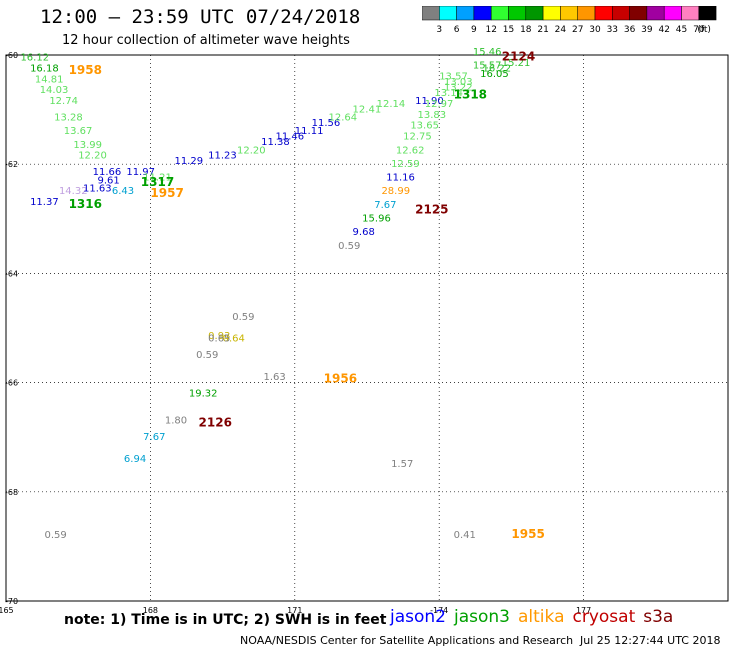 This screenshot has height=650, width=740. Describe the element at coordinates (309, 131) in the screenshot. I see `swh-value-label: 11.11` at that location.